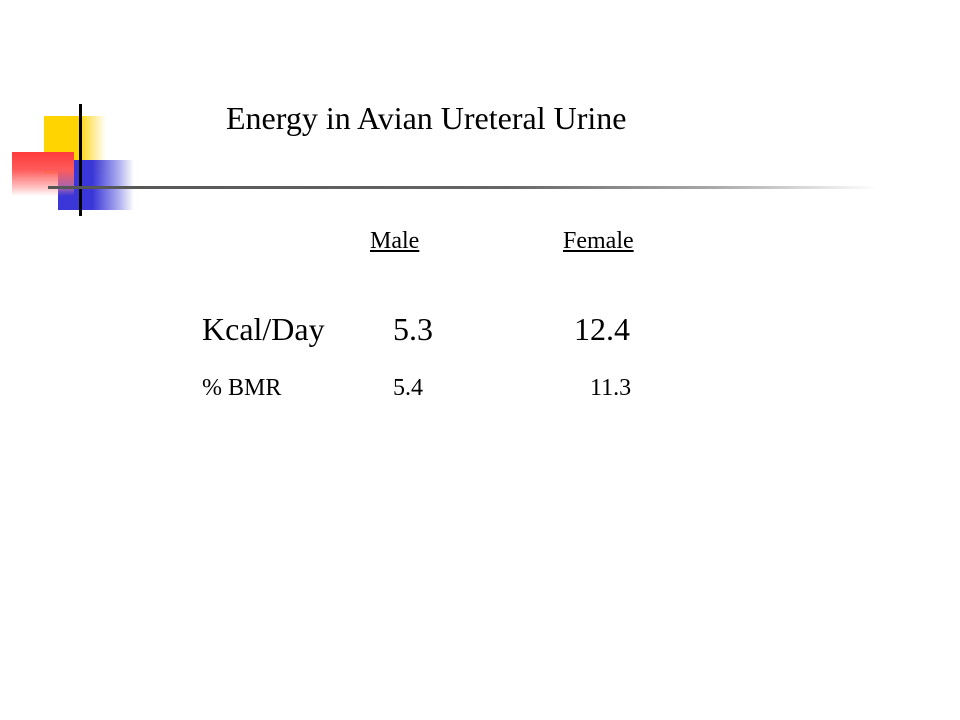 Image resolution: width=960 pixels, height=720 pixels. I want to click on row-value-kcal-day-male: 5.3, so click(413, 329).